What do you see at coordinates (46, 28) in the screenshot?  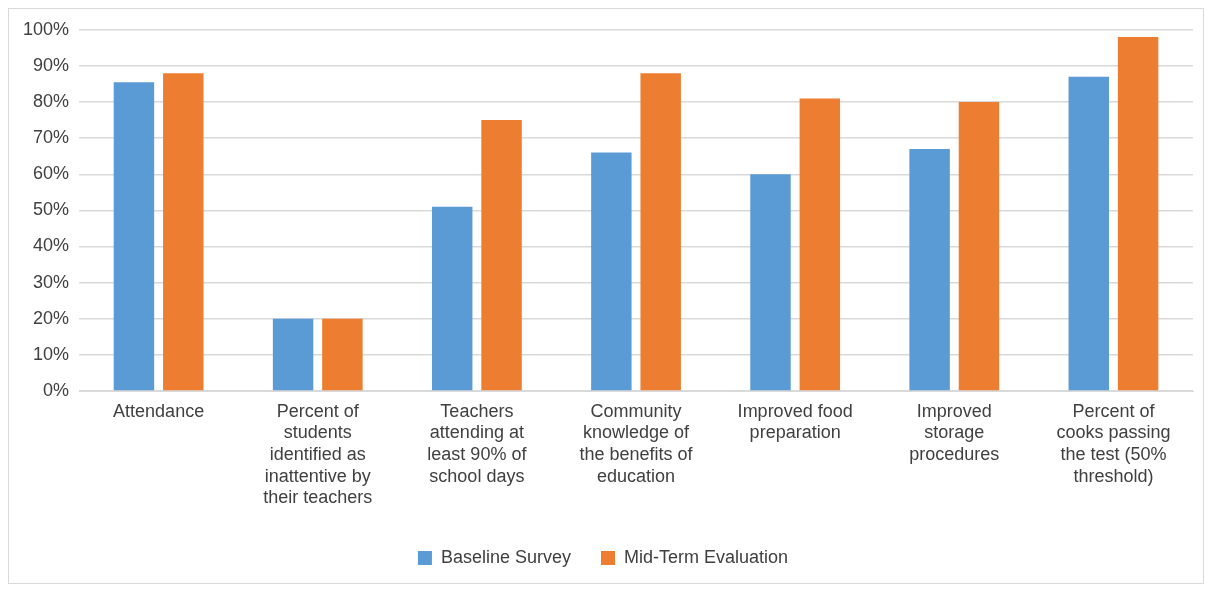 I see `y-tick-label: 100%` at bounding box center [46, 28].